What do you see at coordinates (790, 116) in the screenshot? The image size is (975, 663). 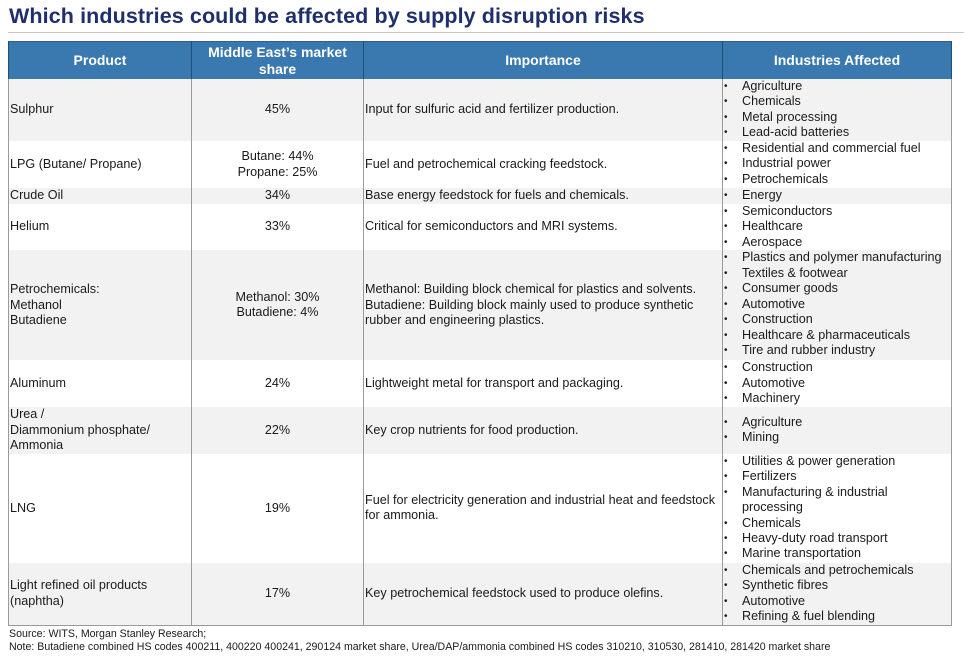 I see `industry-label: Metal processing` at bounding box center [790, 116].